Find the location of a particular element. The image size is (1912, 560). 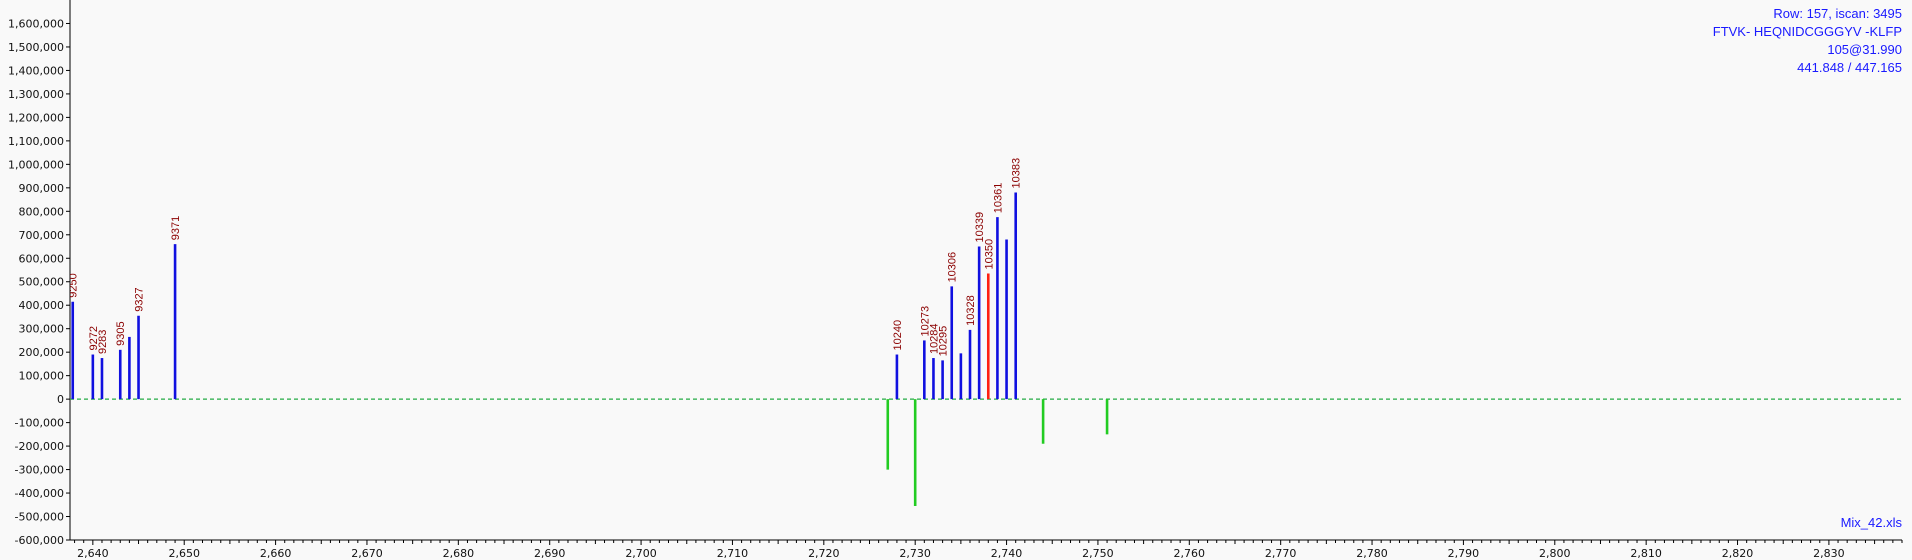

y-tick-label: 1,500,000 is located at coordinates (36, 47).